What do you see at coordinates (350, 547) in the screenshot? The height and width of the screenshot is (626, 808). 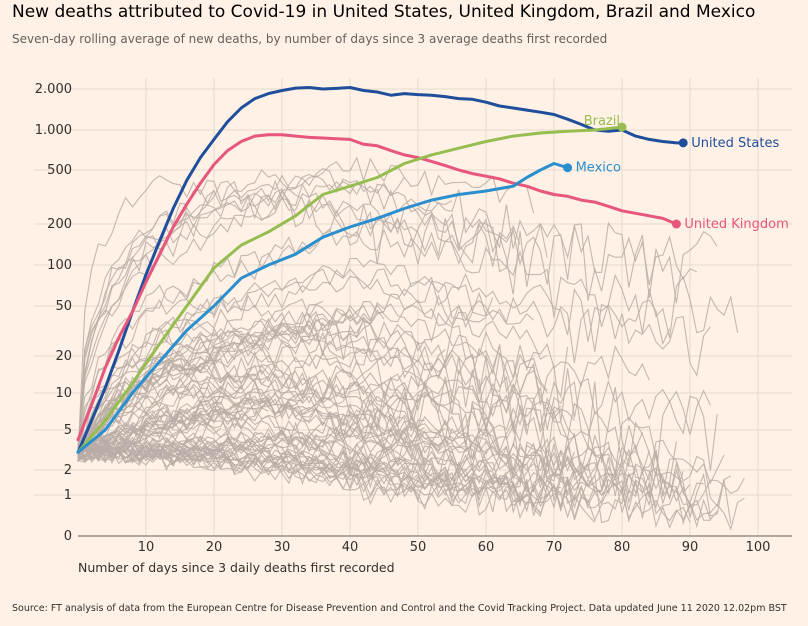 I see `x-tick-label: 40` at bounding box center [350, 547].